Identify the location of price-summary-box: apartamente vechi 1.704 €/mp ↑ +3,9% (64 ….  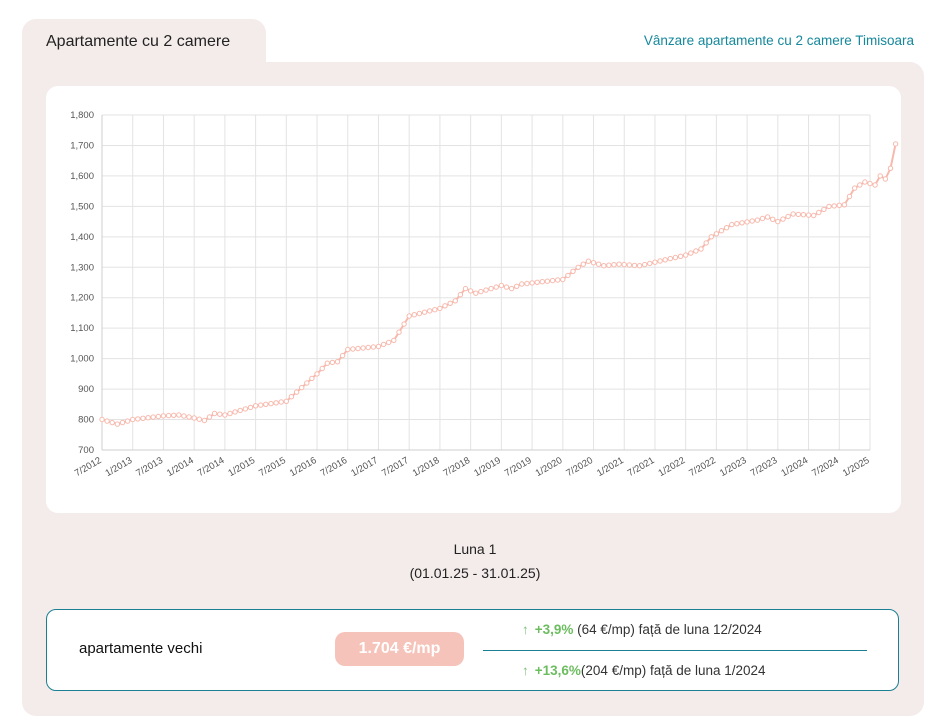
(472, 650).